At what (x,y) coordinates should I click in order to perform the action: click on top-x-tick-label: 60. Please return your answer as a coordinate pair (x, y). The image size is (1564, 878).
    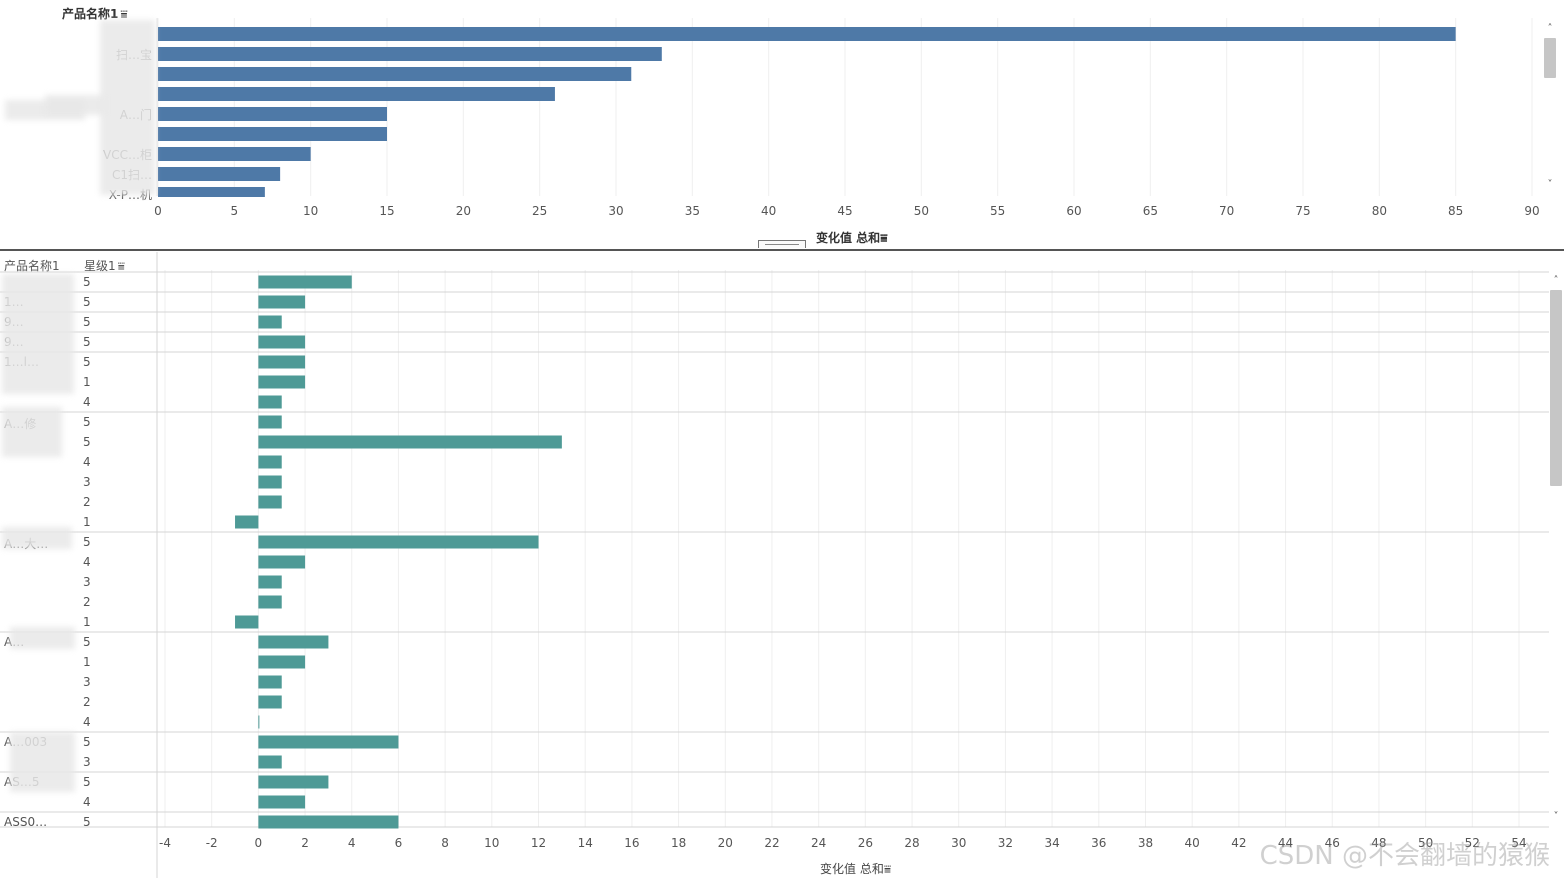
    Looking at the image, I should click on (1074, 211).